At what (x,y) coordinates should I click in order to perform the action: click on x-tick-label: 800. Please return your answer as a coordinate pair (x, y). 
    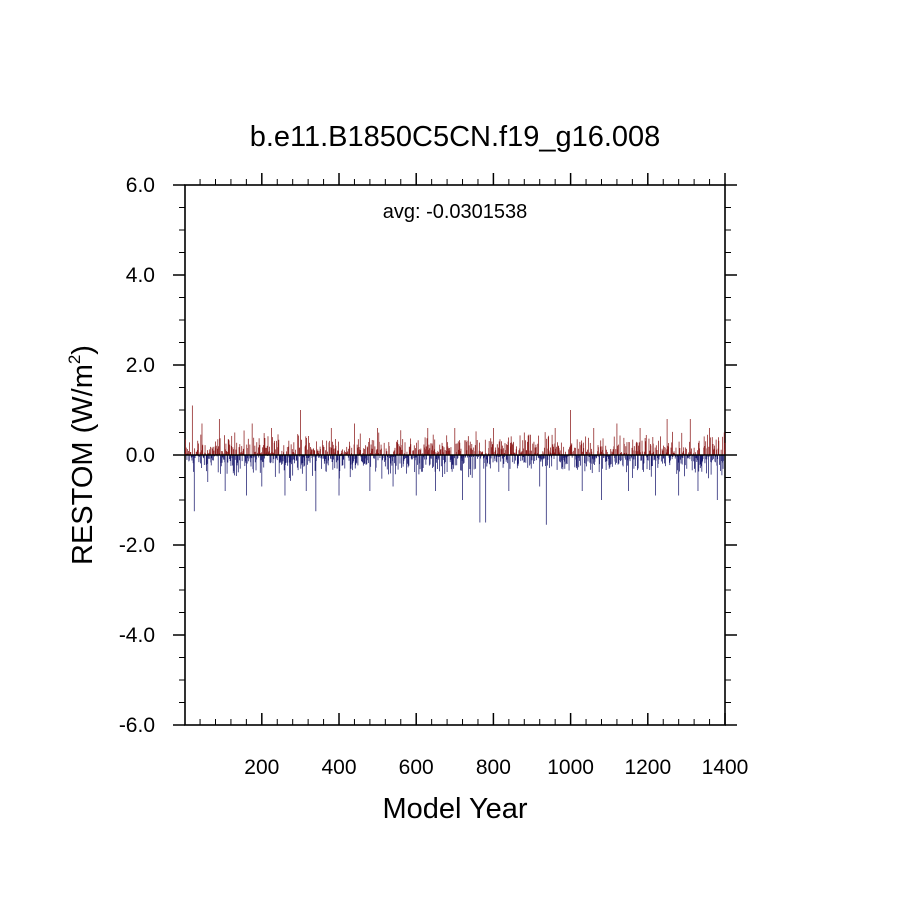
    Looking at the image, I should click on (493, 767).